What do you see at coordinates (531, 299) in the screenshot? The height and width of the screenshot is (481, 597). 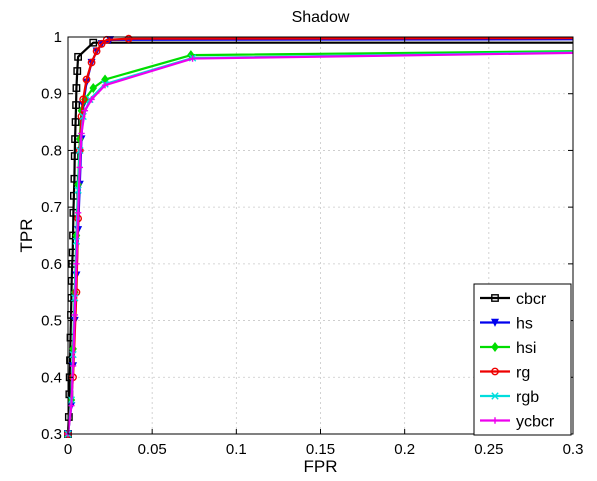 I see `legend-label: cbcr` at bounding box center [531, 299].